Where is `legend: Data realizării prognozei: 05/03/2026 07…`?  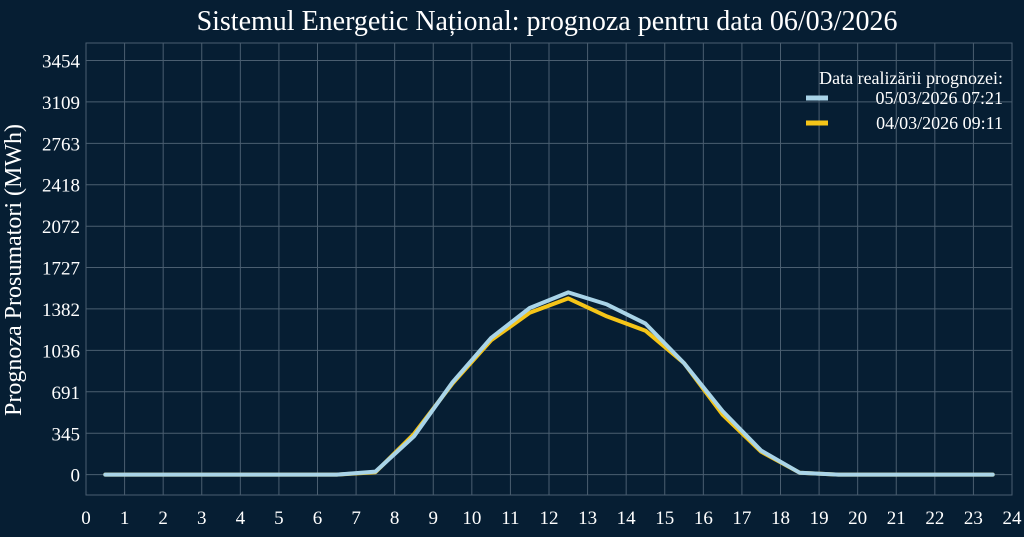
legend: Data realizării prognozei: 05/03/2026 07… is located at coordinates (904, 100).